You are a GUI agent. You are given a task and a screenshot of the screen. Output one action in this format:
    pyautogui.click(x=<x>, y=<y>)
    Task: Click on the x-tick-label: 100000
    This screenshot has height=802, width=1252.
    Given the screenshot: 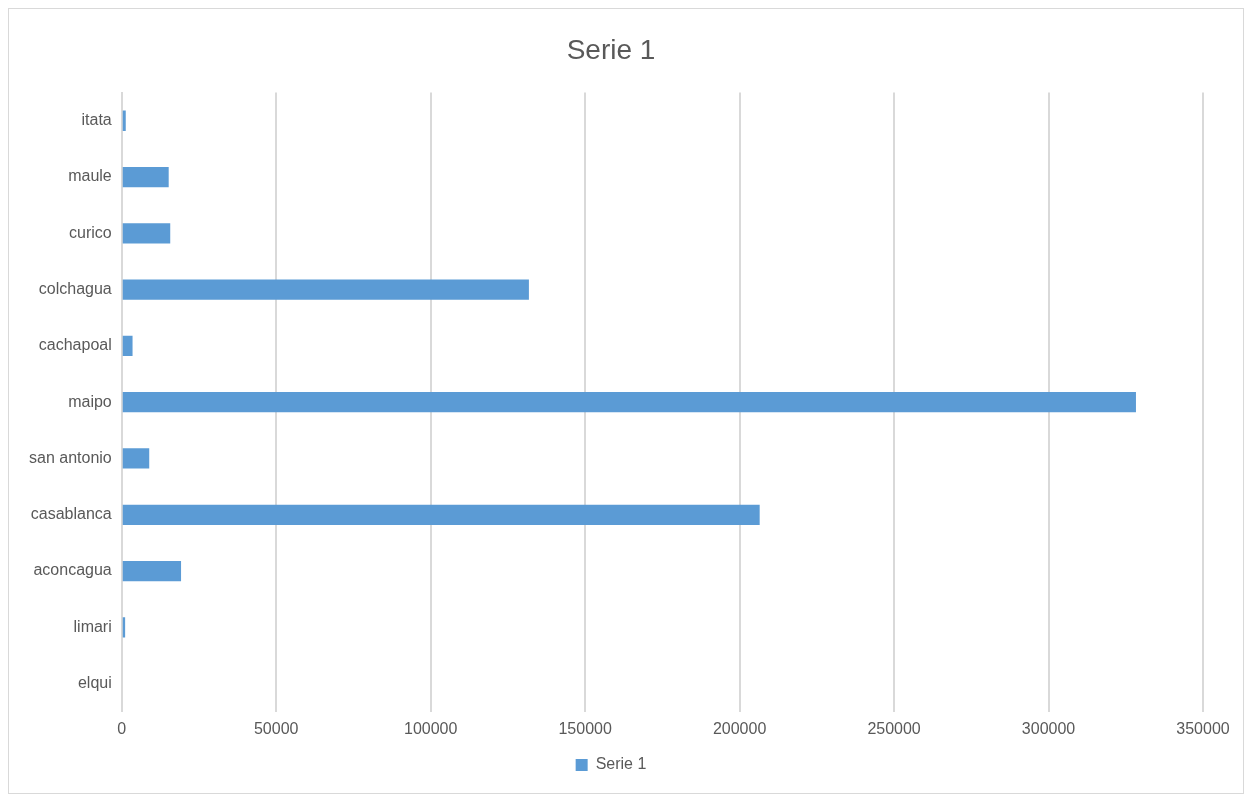 What is the action you would take?
    pyautogui.click(x=430, y=728)
    